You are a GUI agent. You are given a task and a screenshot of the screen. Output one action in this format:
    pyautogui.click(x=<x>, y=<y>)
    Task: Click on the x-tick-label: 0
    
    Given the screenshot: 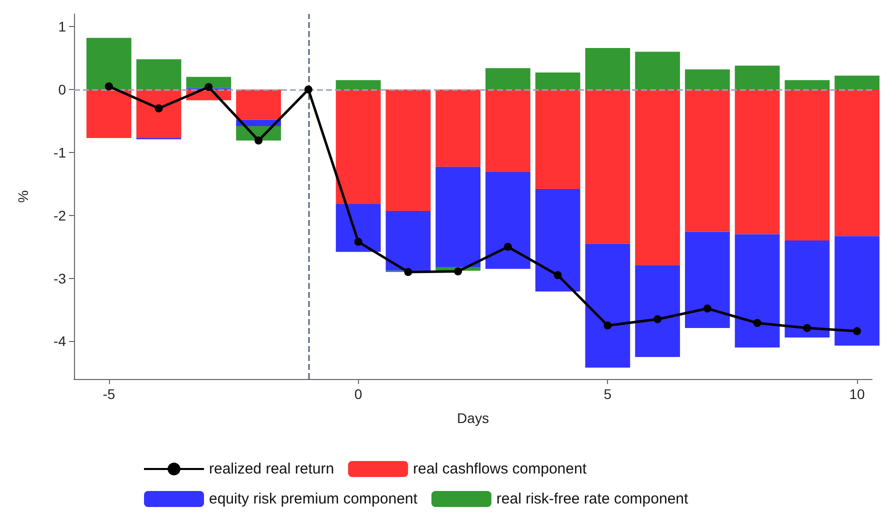 What is the action you would take?
    pyautogui.click(x=358, y=394)
    